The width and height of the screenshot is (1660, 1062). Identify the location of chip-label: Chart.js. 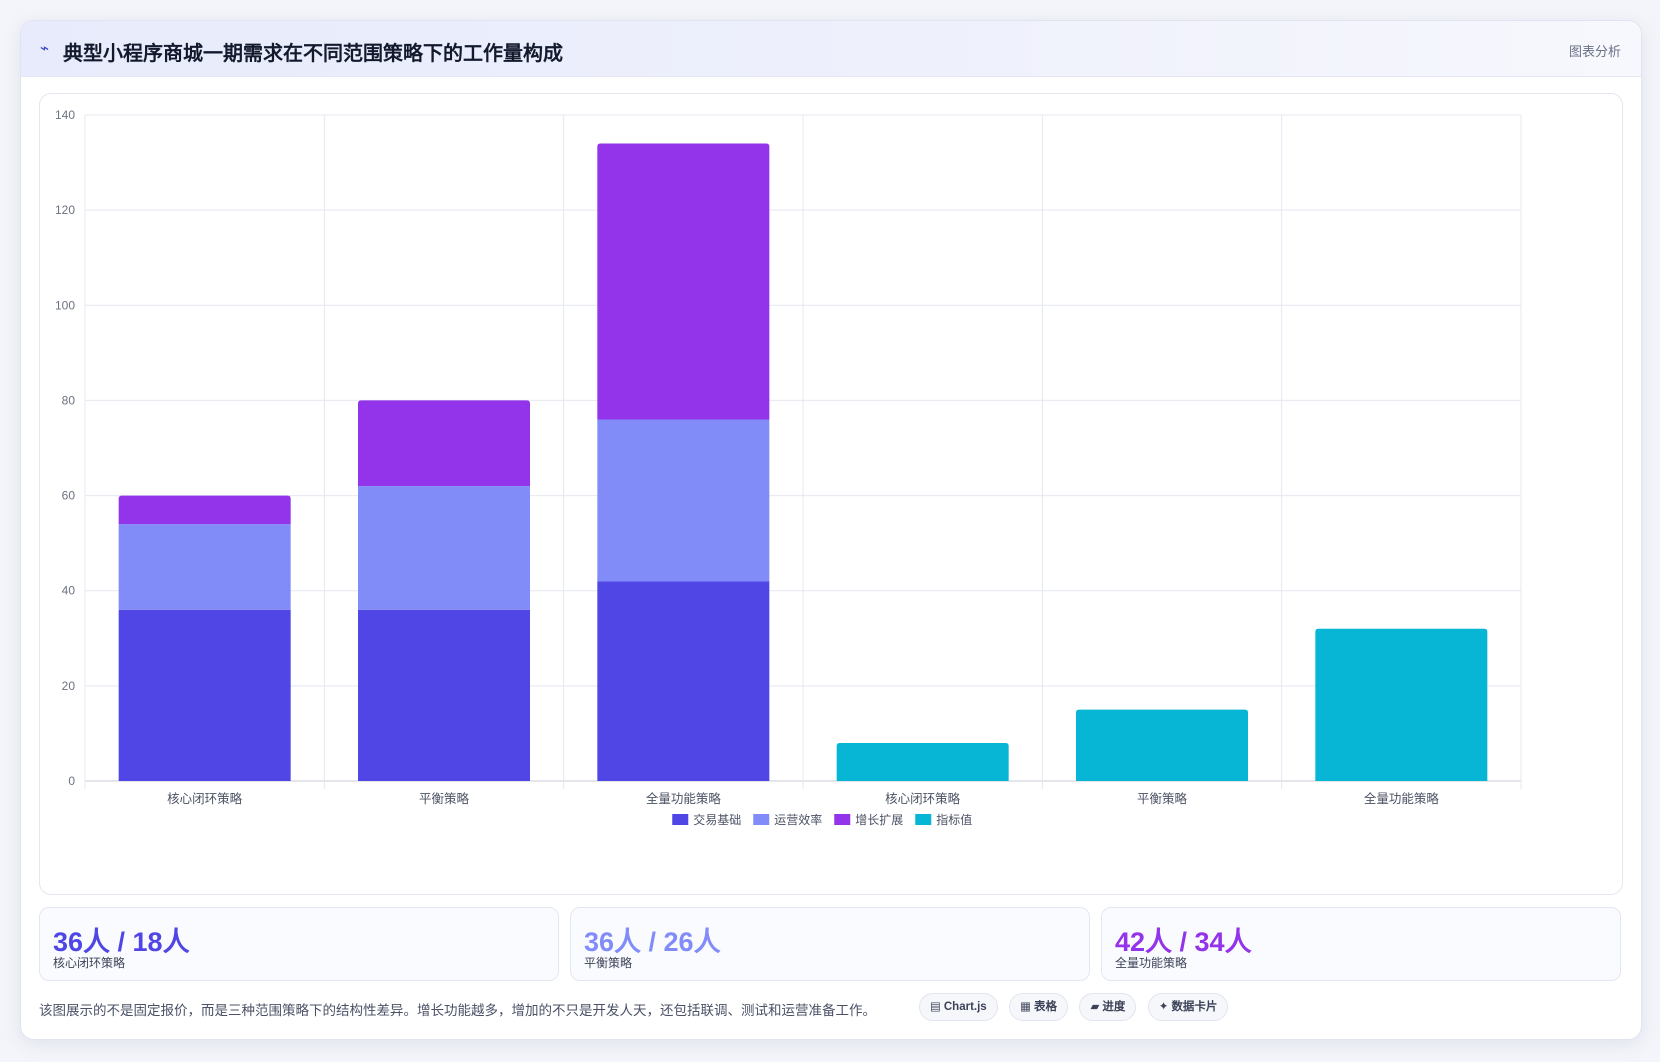
(965, 1007).